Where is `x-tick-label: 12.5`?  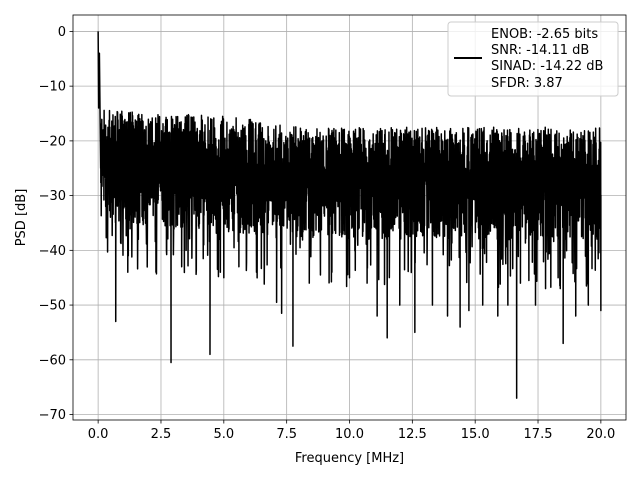 x-tick-label: 12.5 is located at coordinates (412, 434).